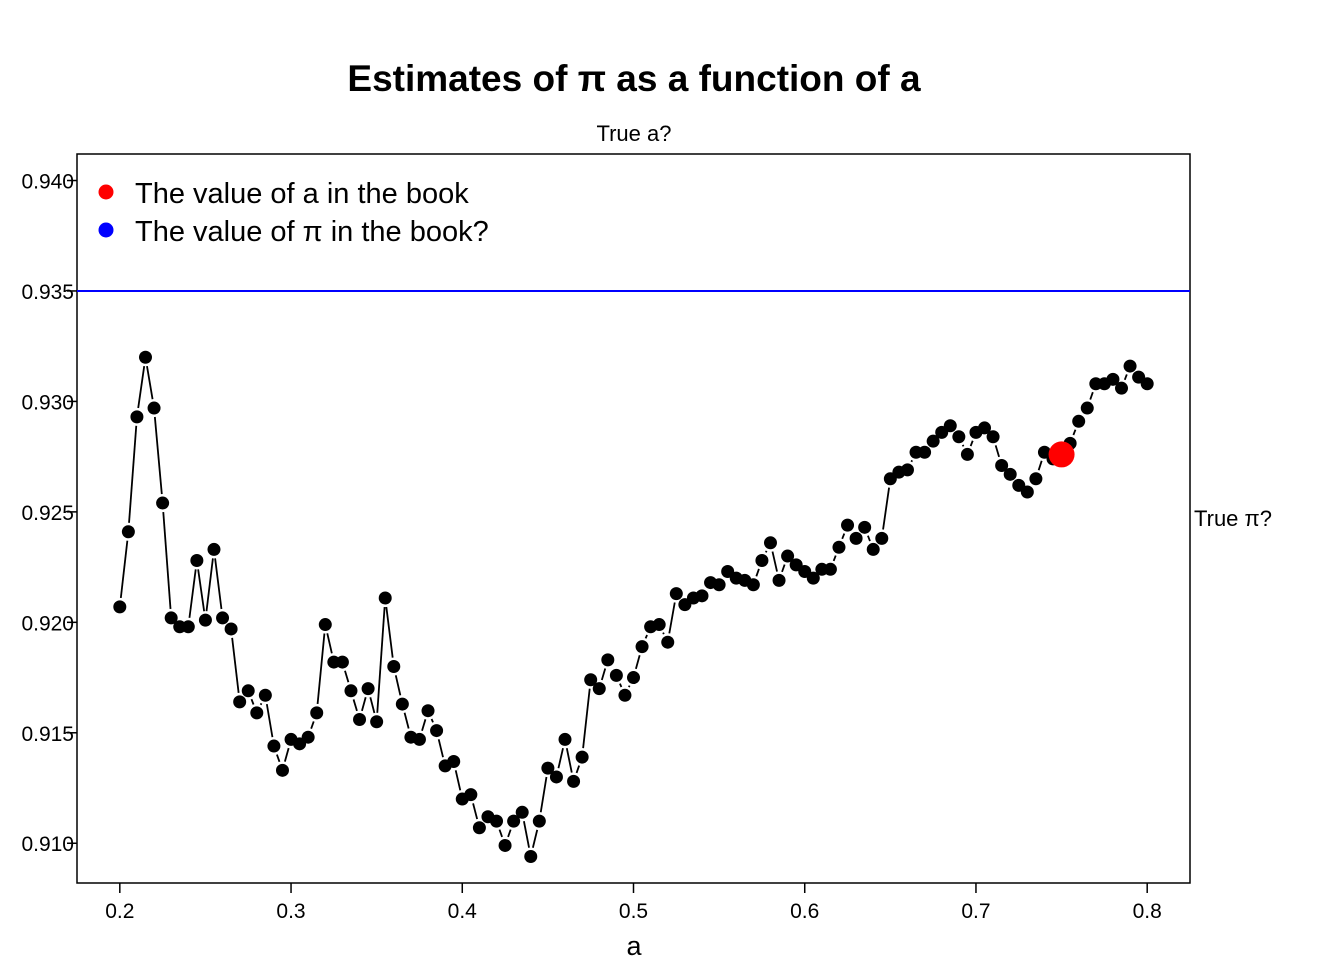 The image size is (1344, 960). What do you see at coordinates (1233, 518) in the screenshot?
I see `hline-label: True π?` at bounding box center [1233, 518].